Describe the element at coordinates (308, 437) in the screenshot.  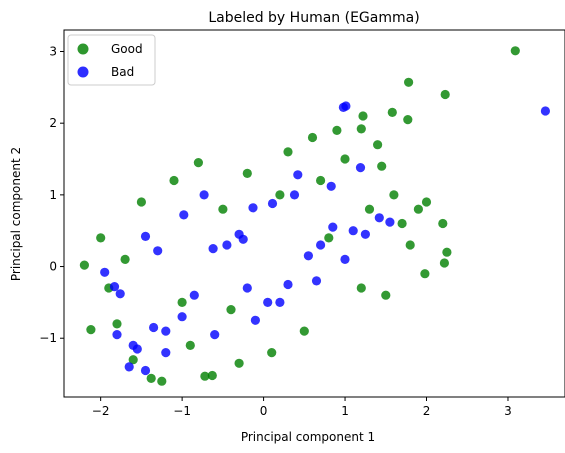
I see `x-axis-label: Principal component 1` at that location.